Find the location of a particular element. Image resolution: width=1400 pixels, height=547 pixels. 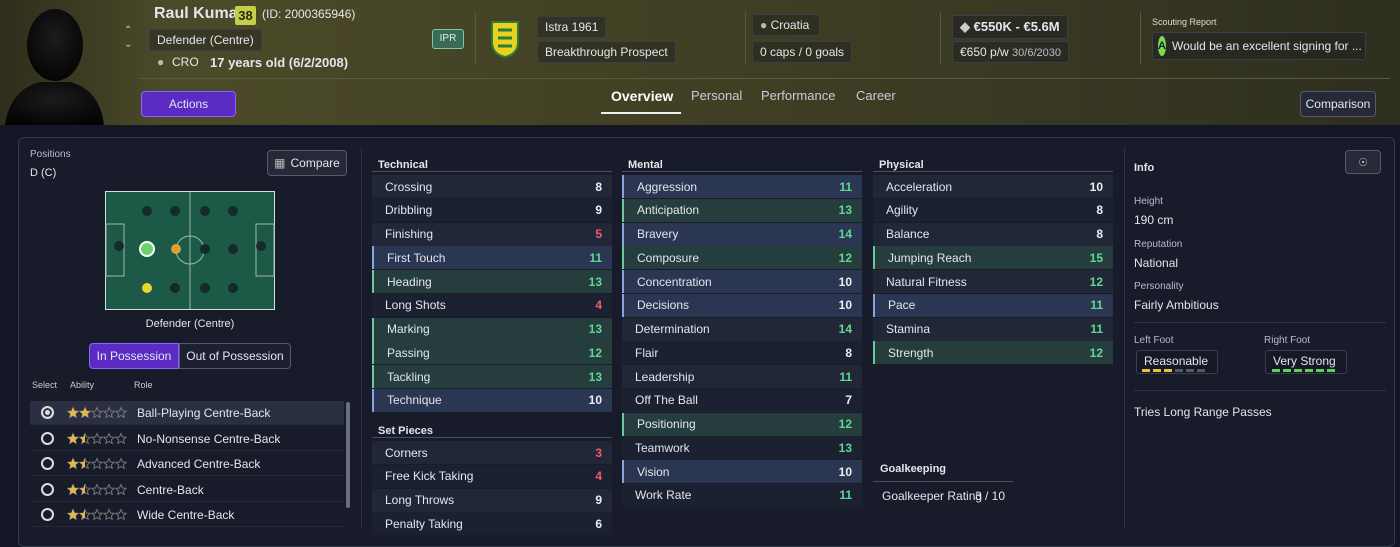

role-row: Ball-Playing Centre-Back is located at coordinates (187, 413).